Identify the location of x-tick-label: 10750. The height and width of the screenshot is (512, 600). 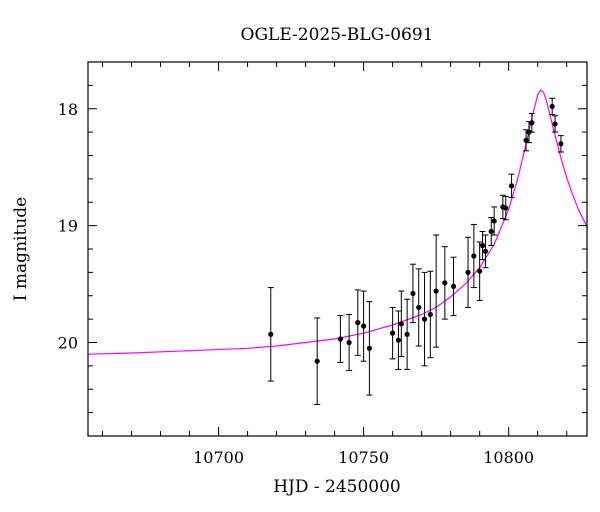
(363, 457).